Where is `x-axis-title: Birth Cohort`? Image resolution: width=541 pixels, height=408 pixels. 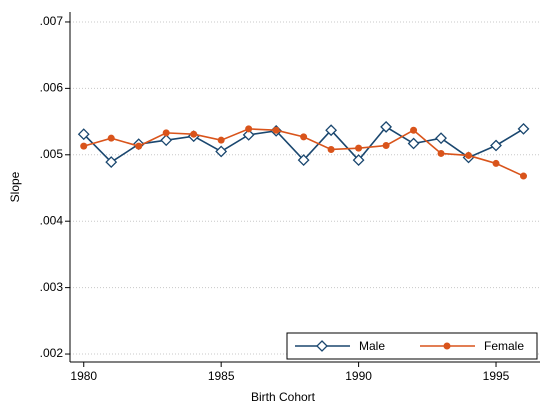
x-axis-title: Birth Cohort is located at coordinates (283, 397).